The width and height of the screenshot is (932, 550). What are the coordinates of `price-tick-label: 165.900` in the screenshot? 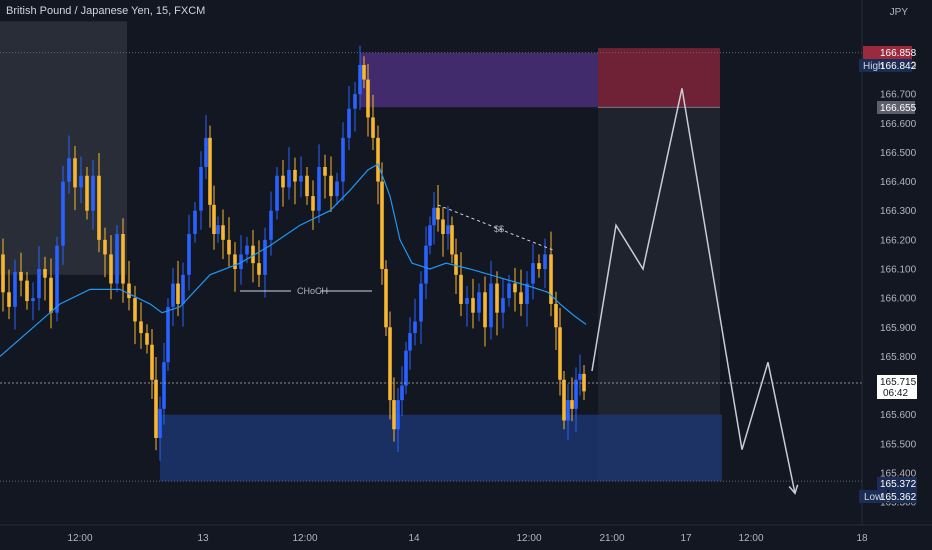 It's located at (898, 328).